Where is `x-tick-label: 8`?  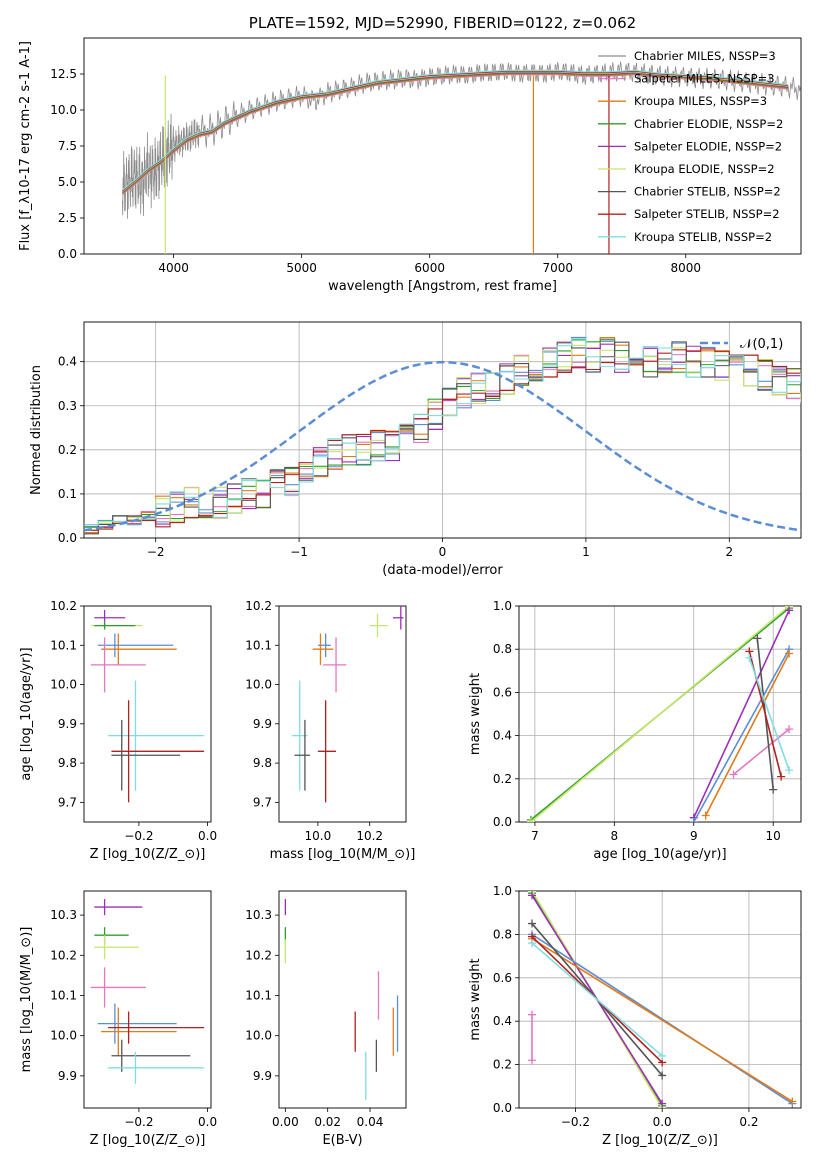 x-tick-label: 8 is located at coordinates (615, 836).